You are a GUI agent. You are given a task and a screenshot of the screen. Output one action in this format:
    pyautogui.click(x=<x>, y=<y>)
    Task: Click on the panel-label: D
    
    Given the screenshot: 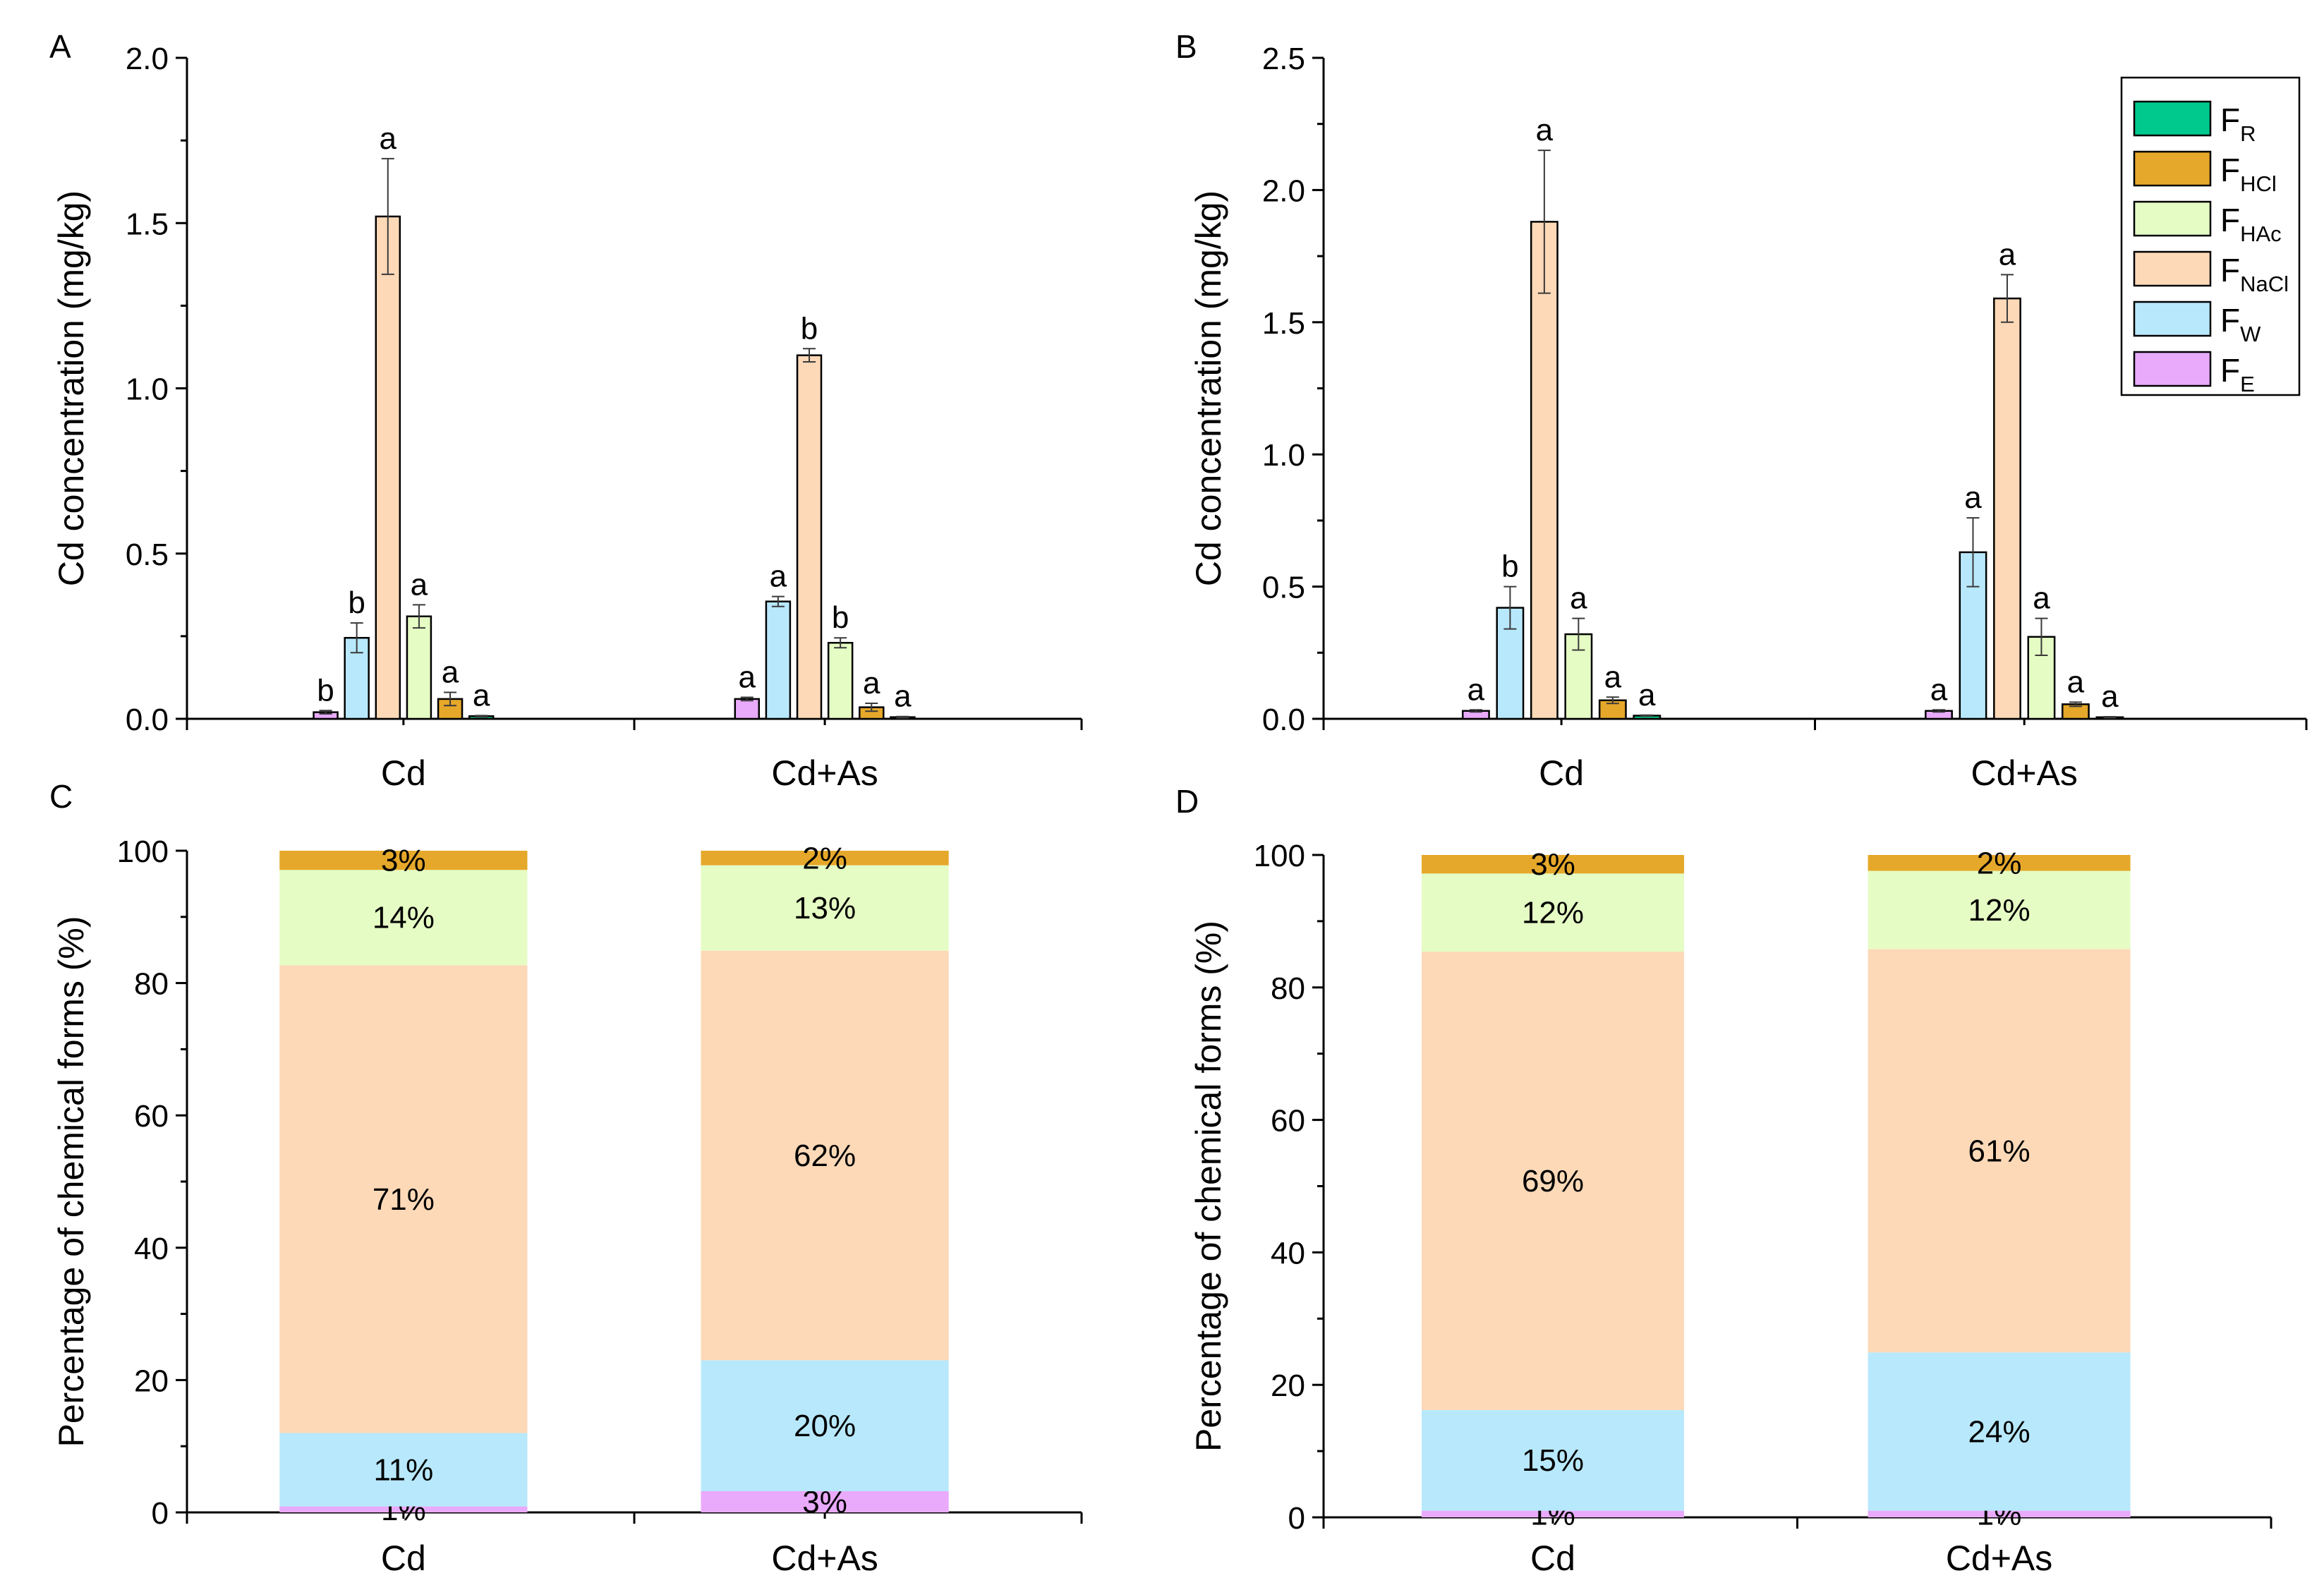 What is the action you would take?
    pyautogui.click(x=1187, y=801)
    